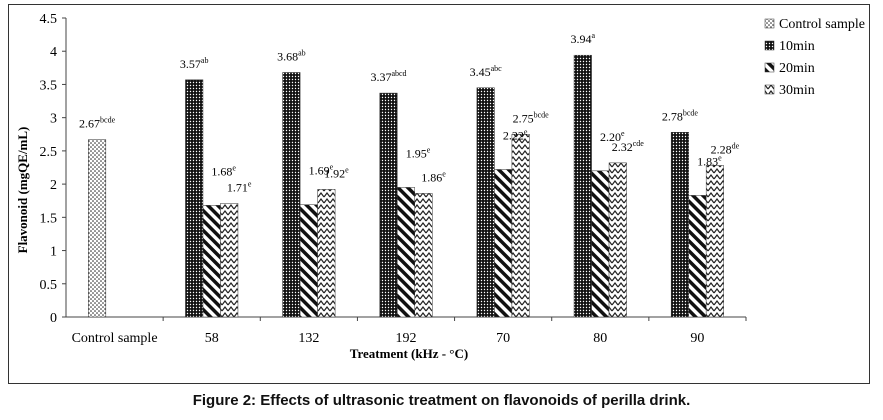 The width and height of the screenshot is (883, 420). Describe the element at coordinates (709, 160) in the screenshot. I see `data-label: 1.83e` at that location.